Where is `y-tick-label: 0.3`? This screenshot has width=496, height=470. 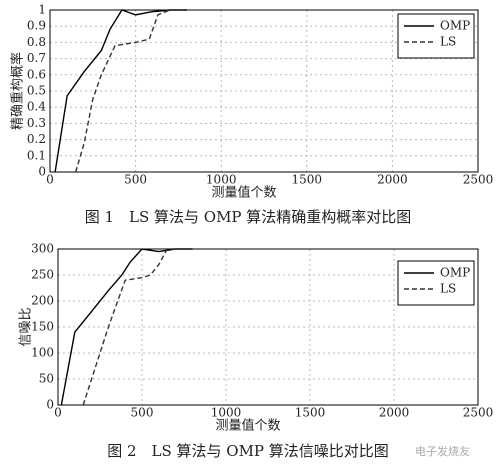 y-tick-label: 0.3 is located at coordinates (36, 123).